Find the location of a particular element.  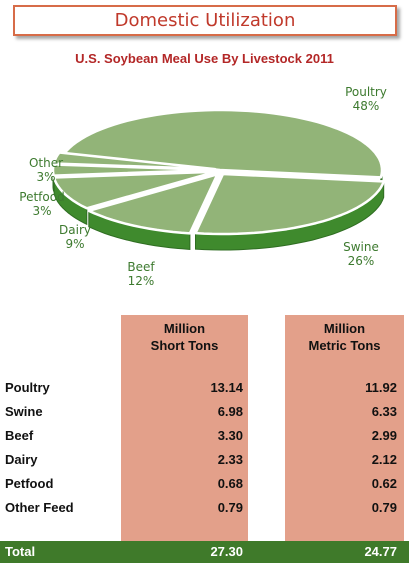

table-row-beef: Beef 3.30 2.99 is located at coordinates (204, 438).